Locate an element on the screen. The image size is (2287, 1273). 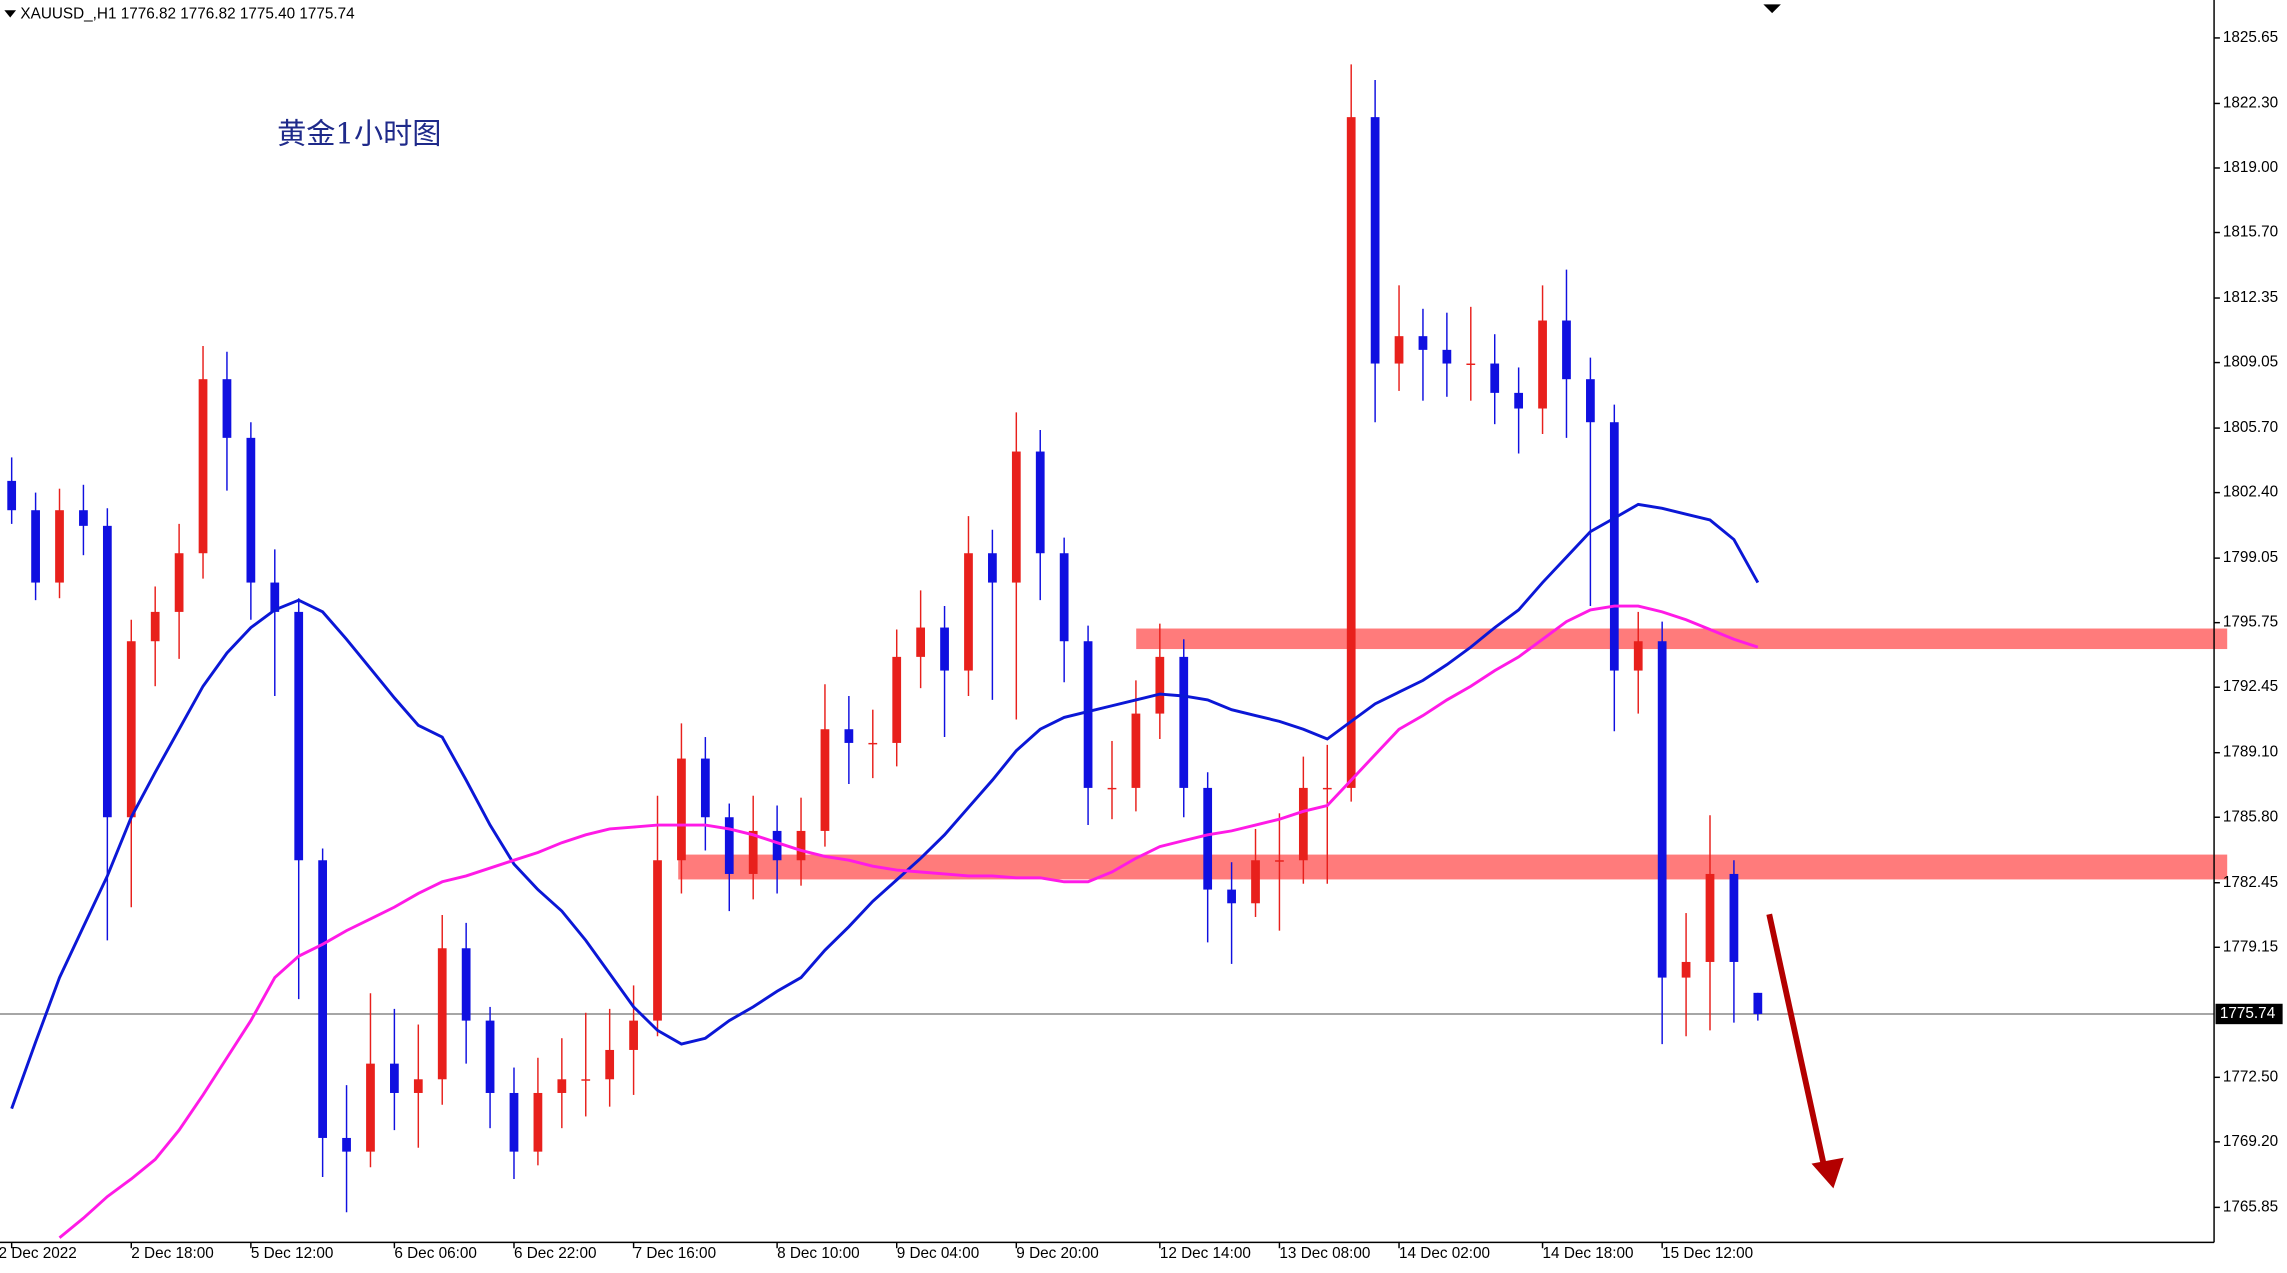
x-tick-label: 9 Dec 04:00 is located at coordinates (938, 1253).